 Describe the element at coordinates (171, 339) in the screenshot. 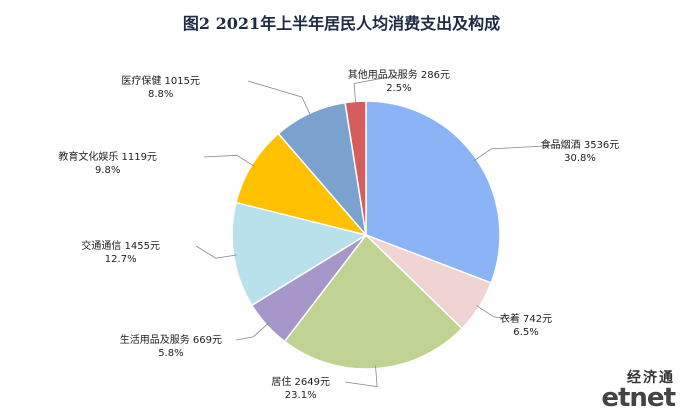

I see `slice-label: 生活用品及服务 669元` at that location.